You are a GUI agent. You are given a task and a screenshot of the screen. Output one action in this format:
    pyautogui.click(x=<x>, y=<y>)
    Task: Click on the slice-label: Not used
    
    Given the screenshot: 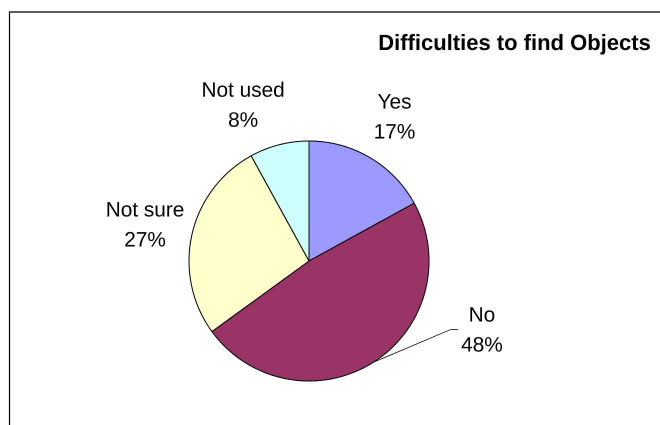 What is the action you would take?
    pyautogui.click(x=243, y=89)
    